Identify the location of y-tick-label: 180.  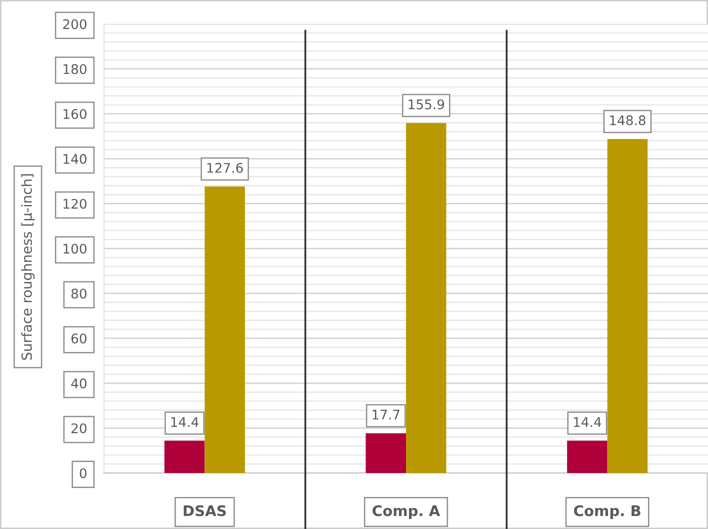
(75, 69).